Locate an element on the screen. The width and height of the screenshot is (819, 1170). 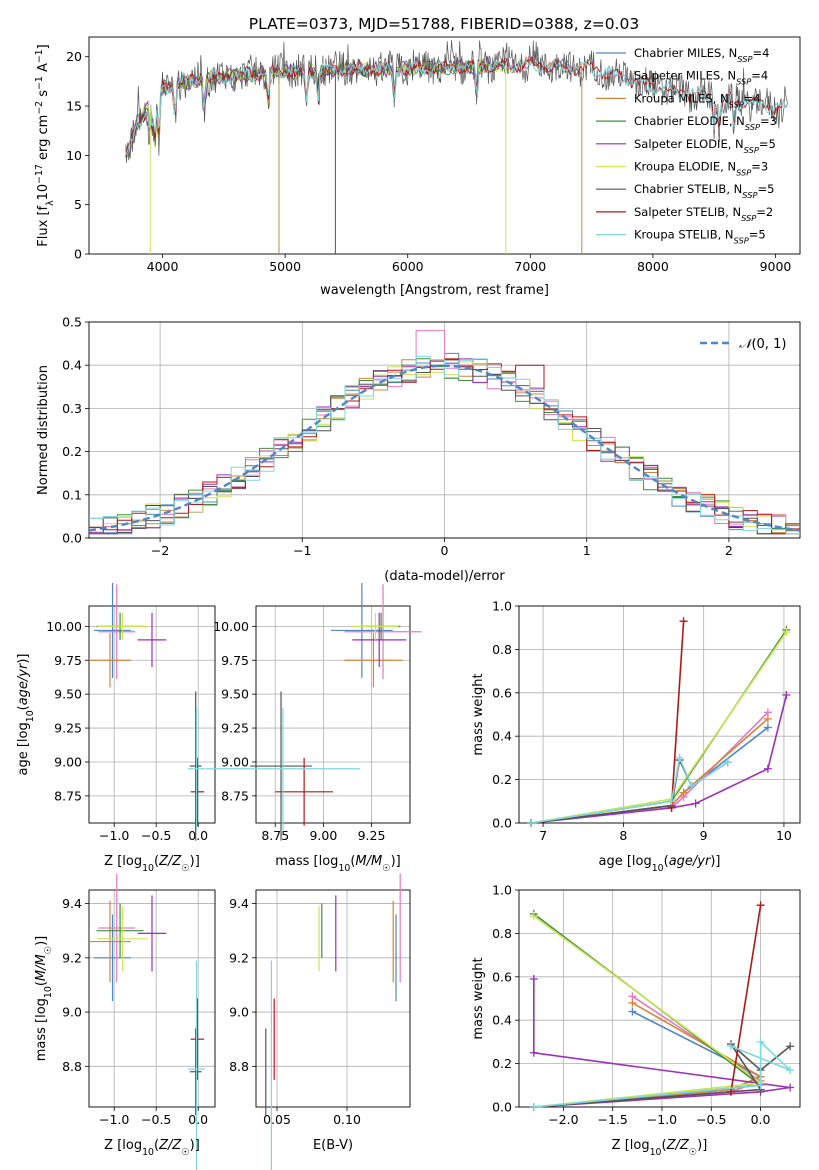
errorbars-mass_vs_ebv is located at coordinates (333, 1021).